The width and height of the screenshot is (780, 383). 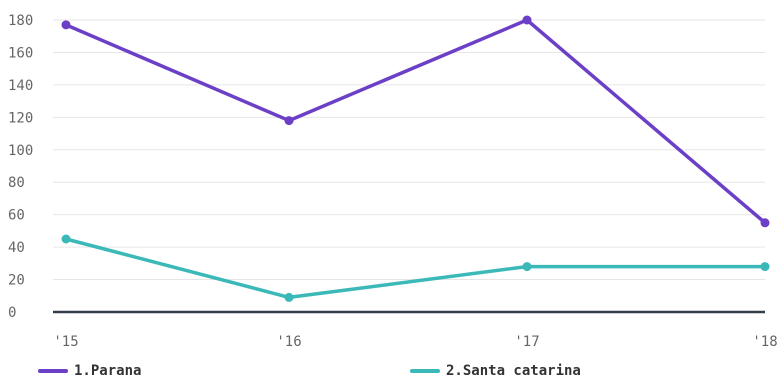 I want to click on legend-label-santa-catarina: 2.Santa catarina, so click(x=513, y=371).